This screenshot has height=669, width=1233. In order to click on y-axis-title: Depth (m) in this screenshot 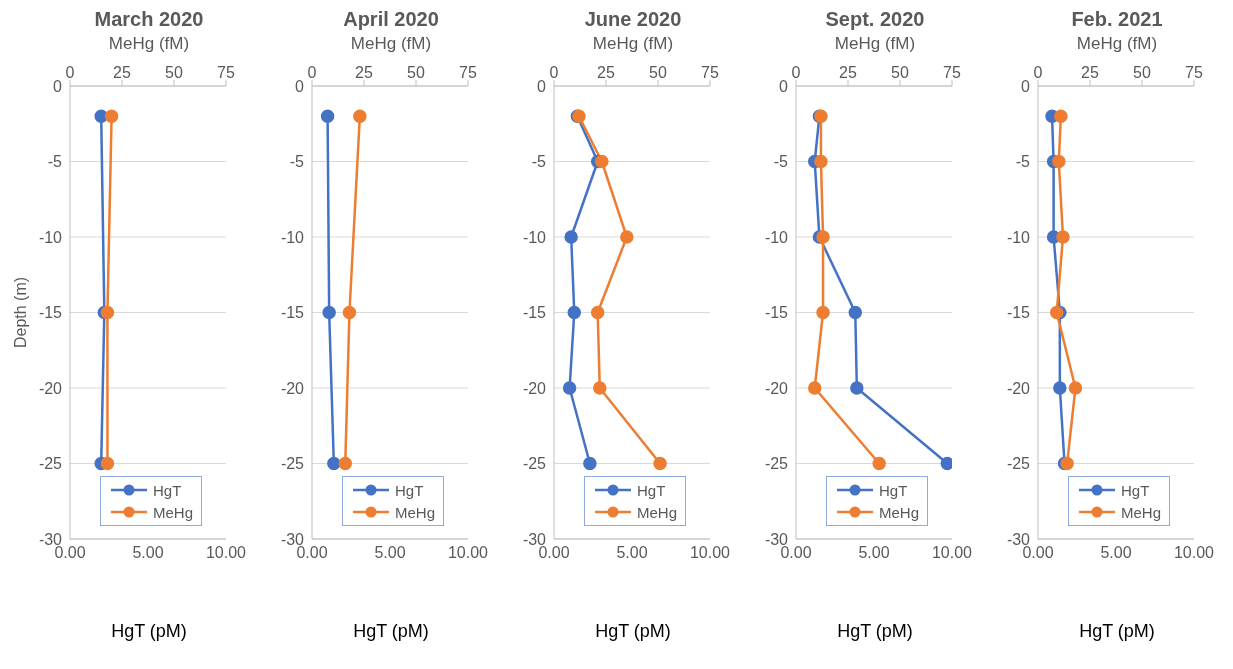, I will do `click(20, 312)`.